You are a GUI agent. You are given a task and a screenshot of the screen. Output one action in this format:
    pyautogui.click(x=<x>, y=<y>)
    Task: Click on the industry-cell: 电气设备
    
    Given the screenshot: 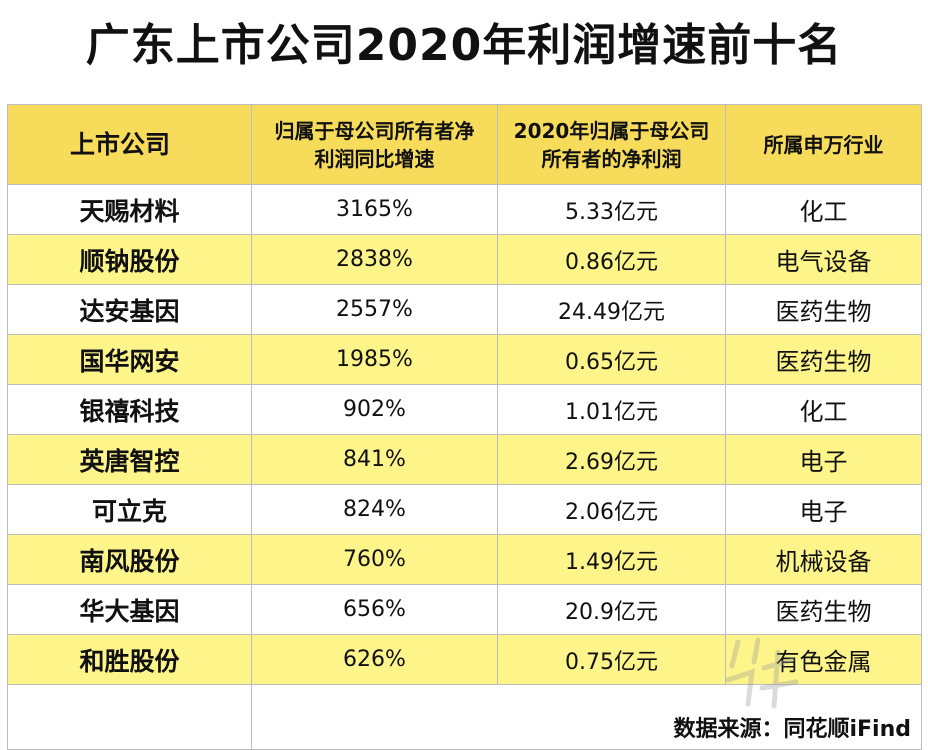 What is the action you would take?
    pyautogui.click(x=823, y=259)
    